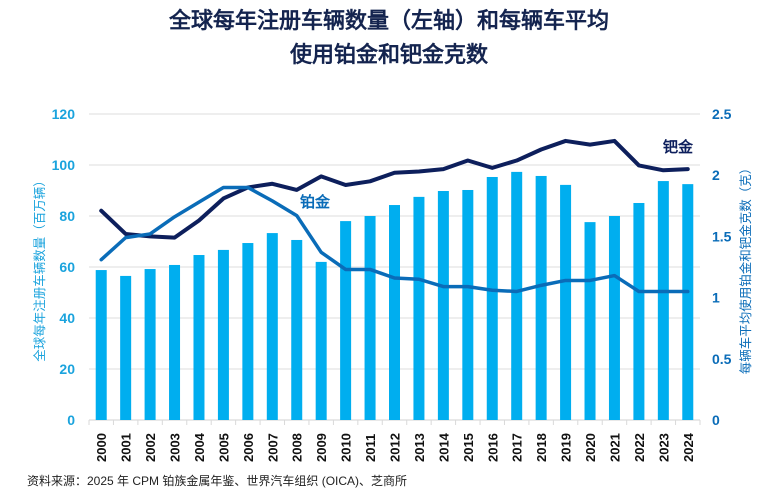  What do you see at coordinates (395, 447) in the screenshot?
I see `x-tick-label: 2012` at bounding box center [395, 447].